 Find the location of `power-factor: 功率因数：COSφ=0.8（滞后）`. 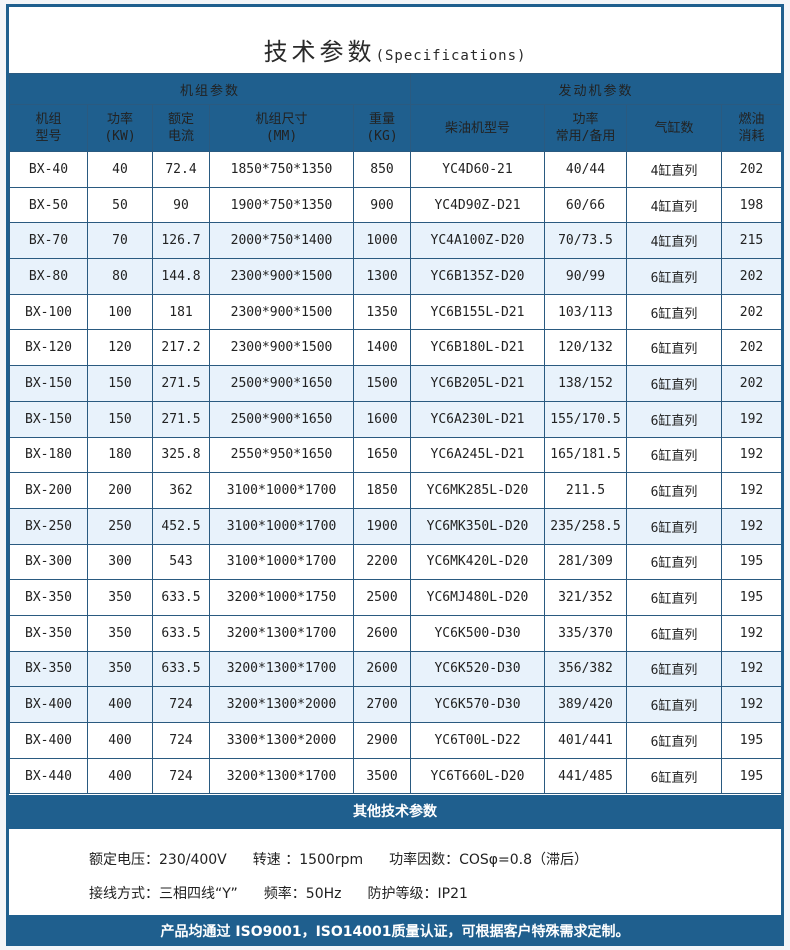

power-factor: 功率因数：COSφ=0.8（滞后） is located at coordinates (489, 860).